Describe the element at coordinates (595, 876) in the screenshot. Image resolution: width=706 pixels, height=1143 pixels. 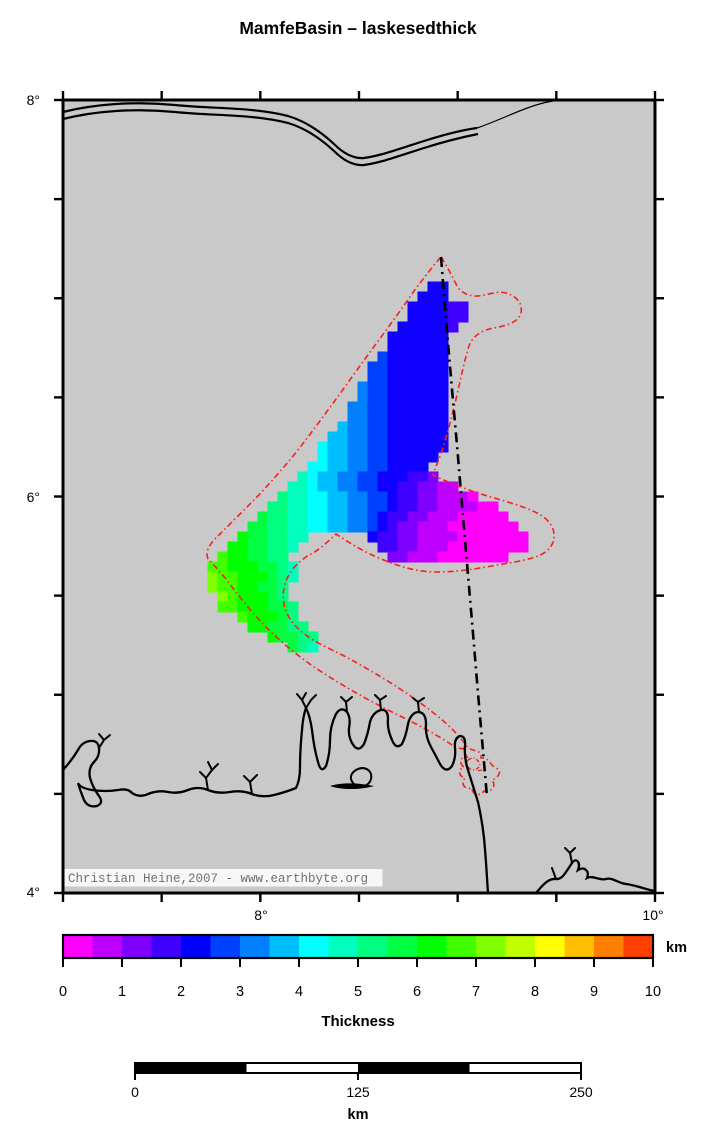
I see `southeast-coastline` at that location.